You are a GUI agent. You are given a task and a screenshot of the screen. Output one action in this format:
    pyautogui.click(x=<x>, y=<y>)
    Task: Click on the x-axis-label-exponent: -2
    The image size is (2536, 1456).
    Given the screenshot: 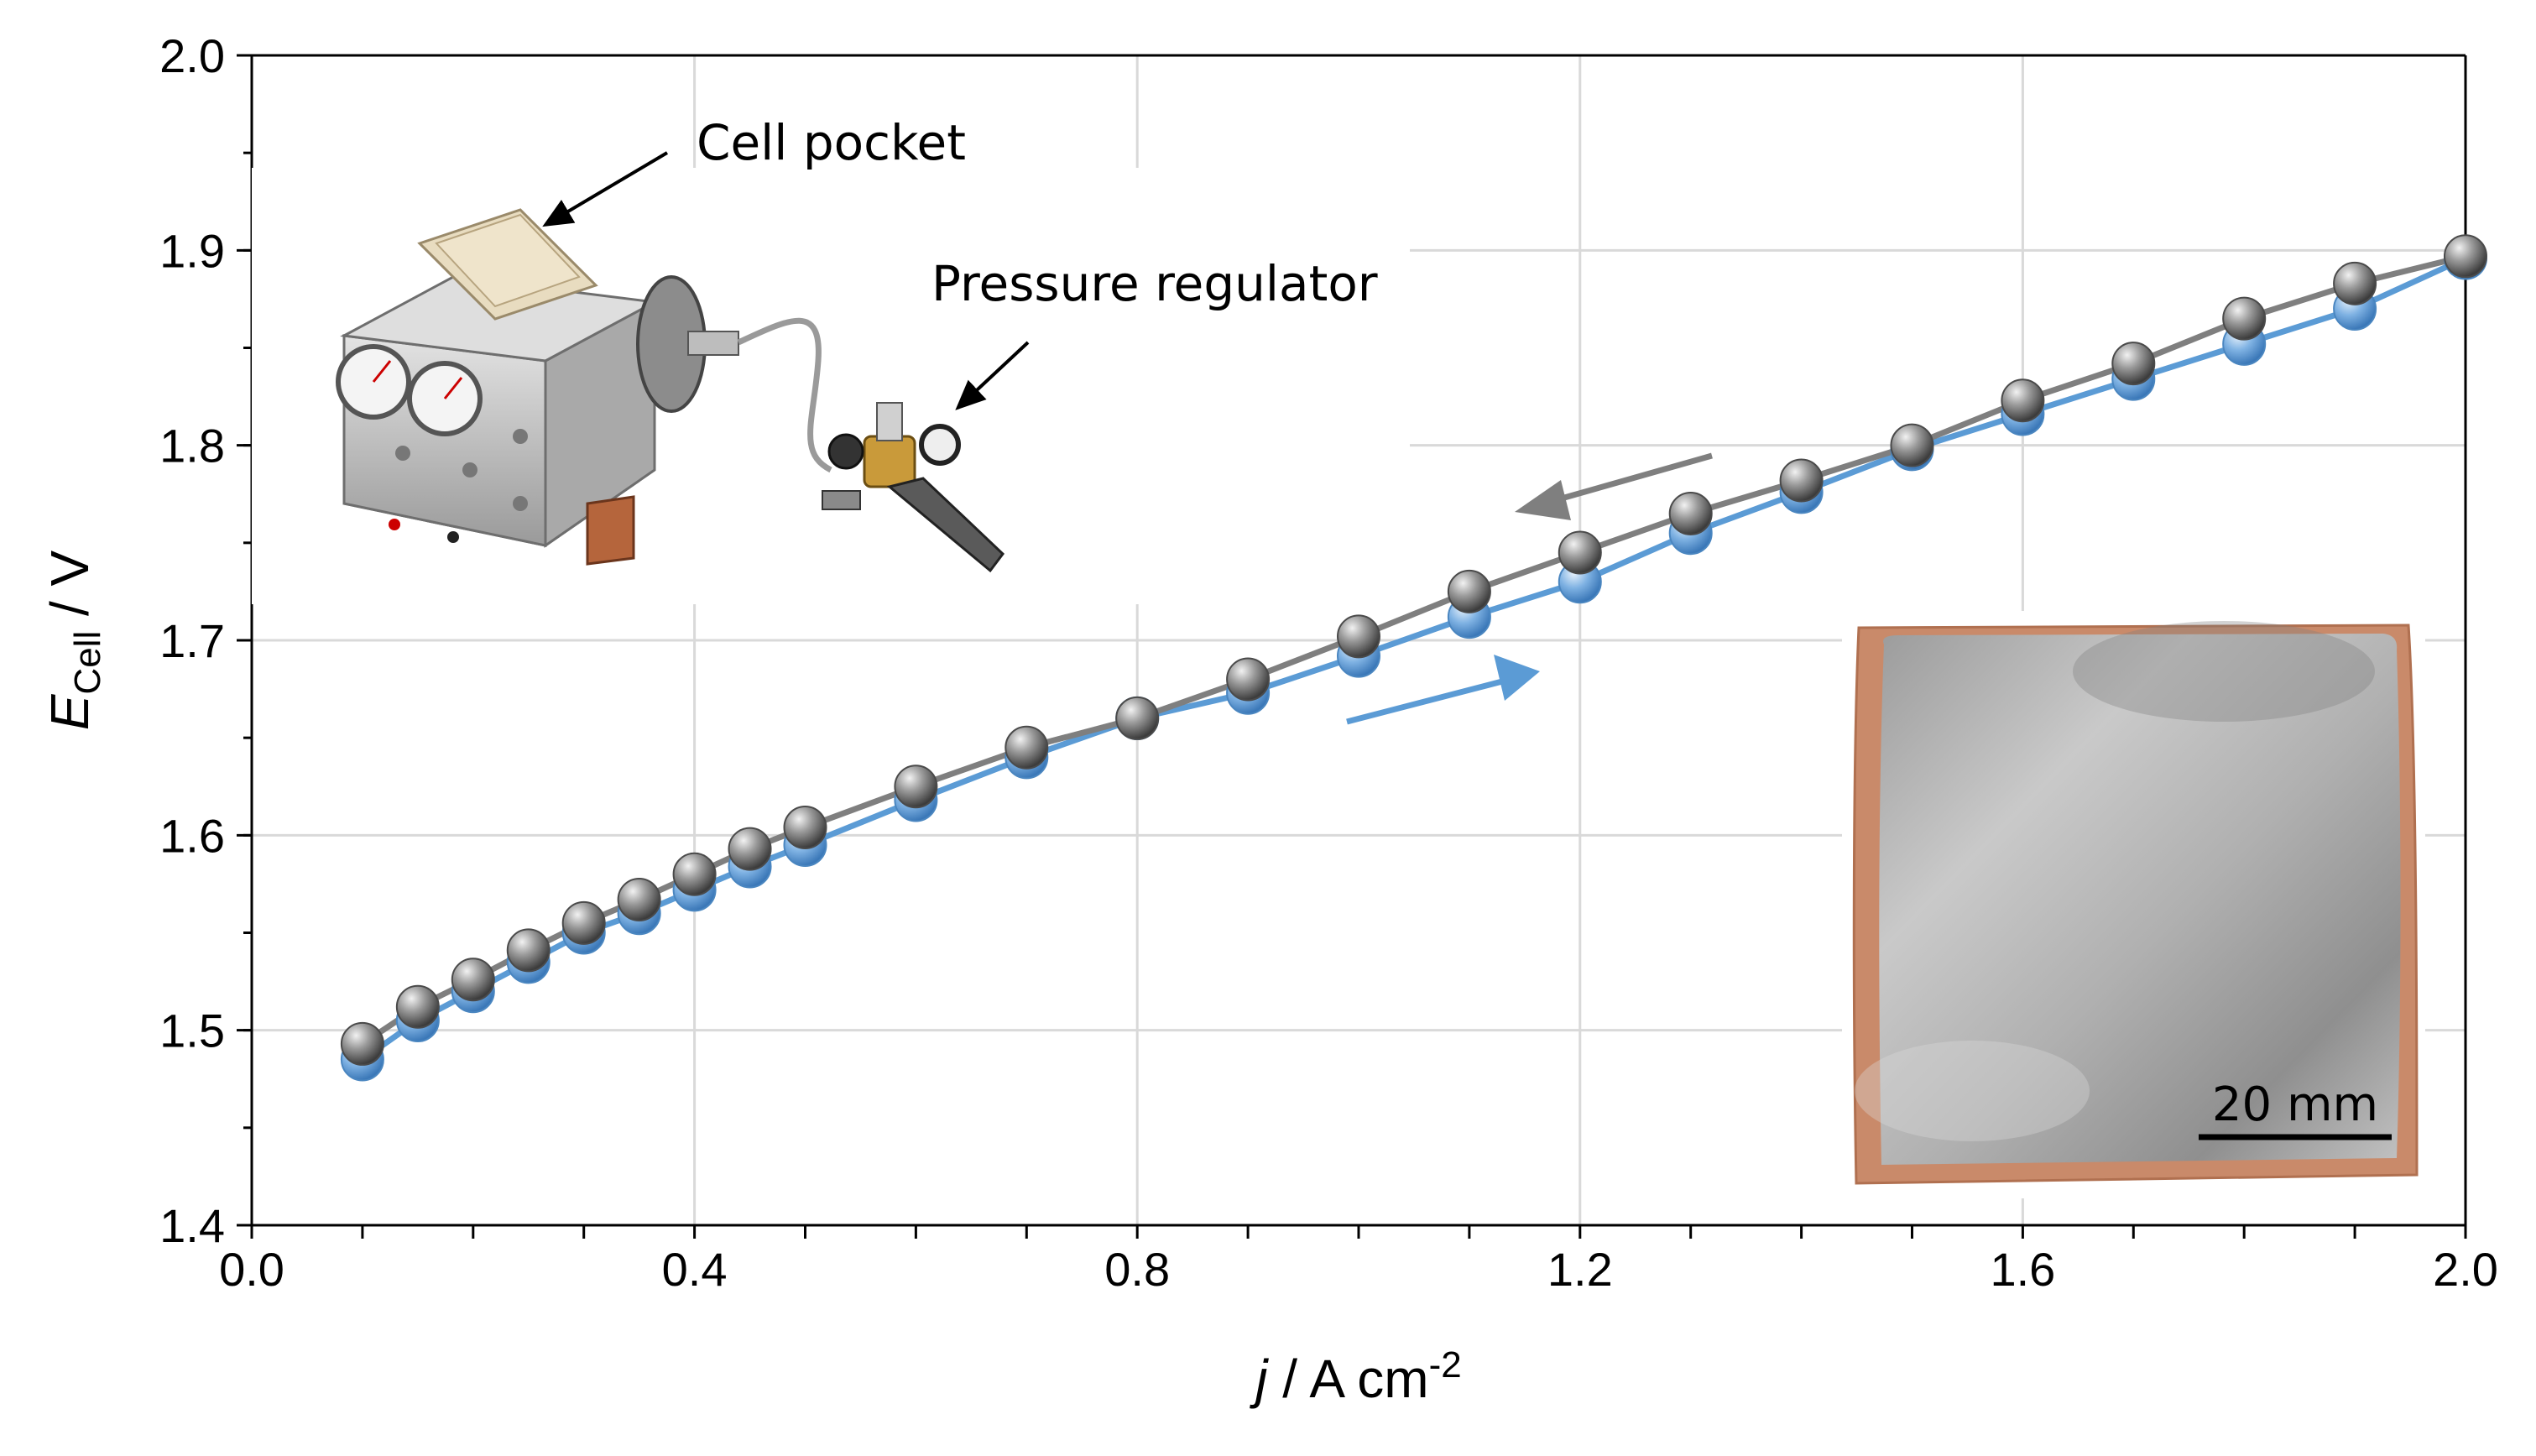 What is the action you would take?
    pyautogui.click(x=1445, y=1365)
    